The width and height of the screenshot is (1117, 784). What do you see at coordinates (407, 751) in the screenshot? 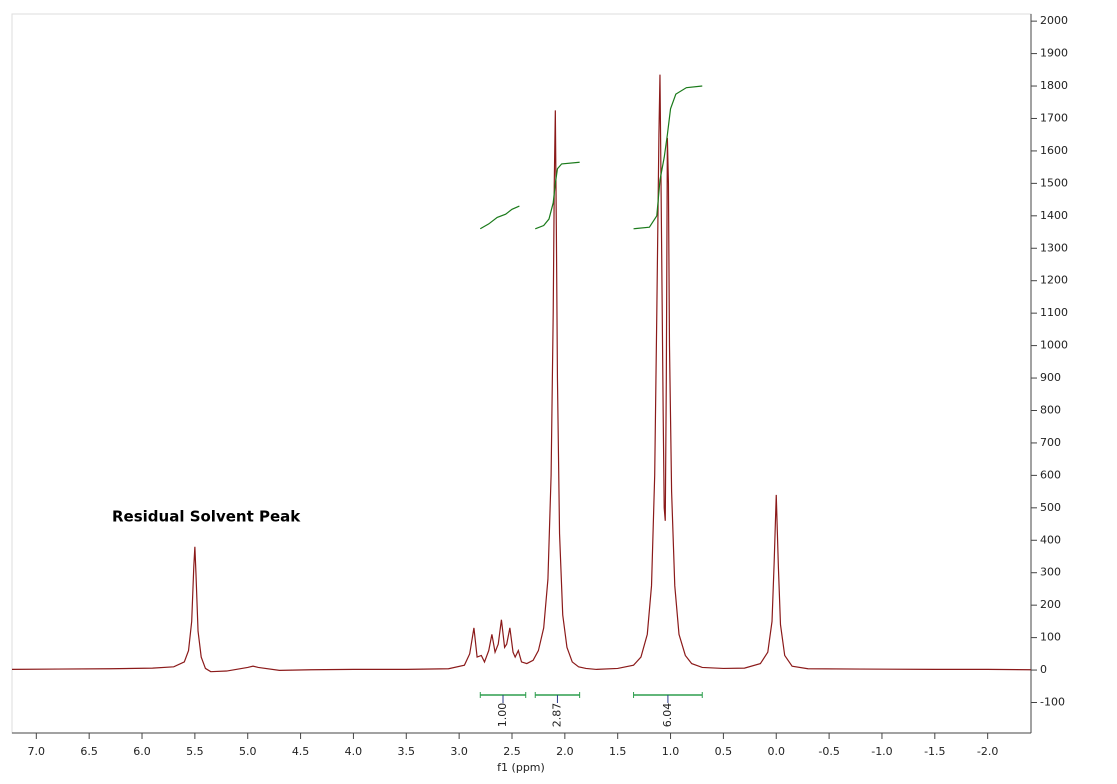
I see `x-tick-label: 3.5` at bounding box center [407, 751].